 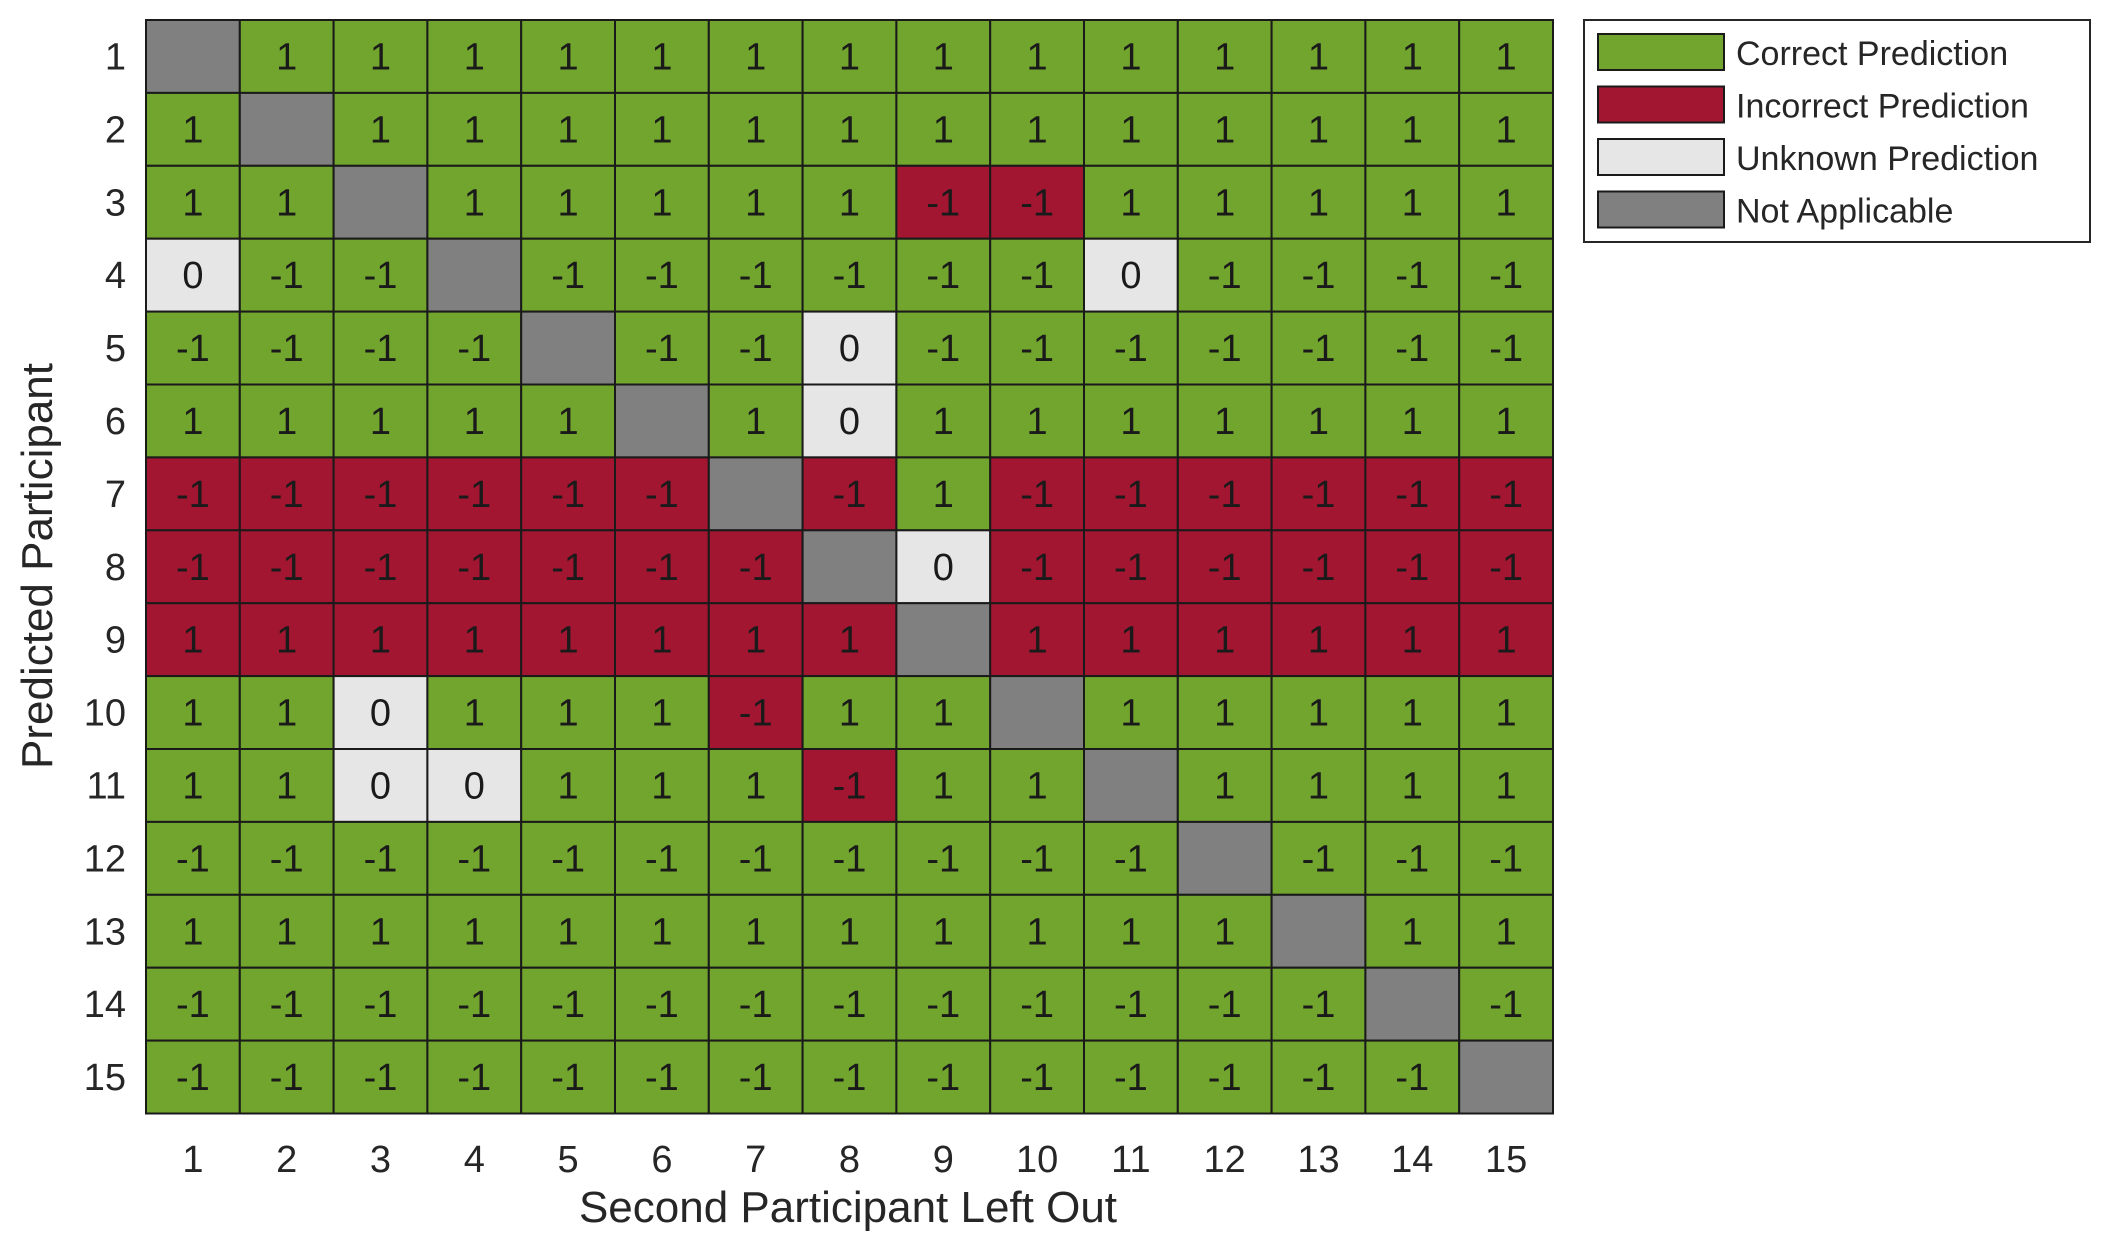 I want to click on x-tick-label: 6, so click(x=661, y=1160).